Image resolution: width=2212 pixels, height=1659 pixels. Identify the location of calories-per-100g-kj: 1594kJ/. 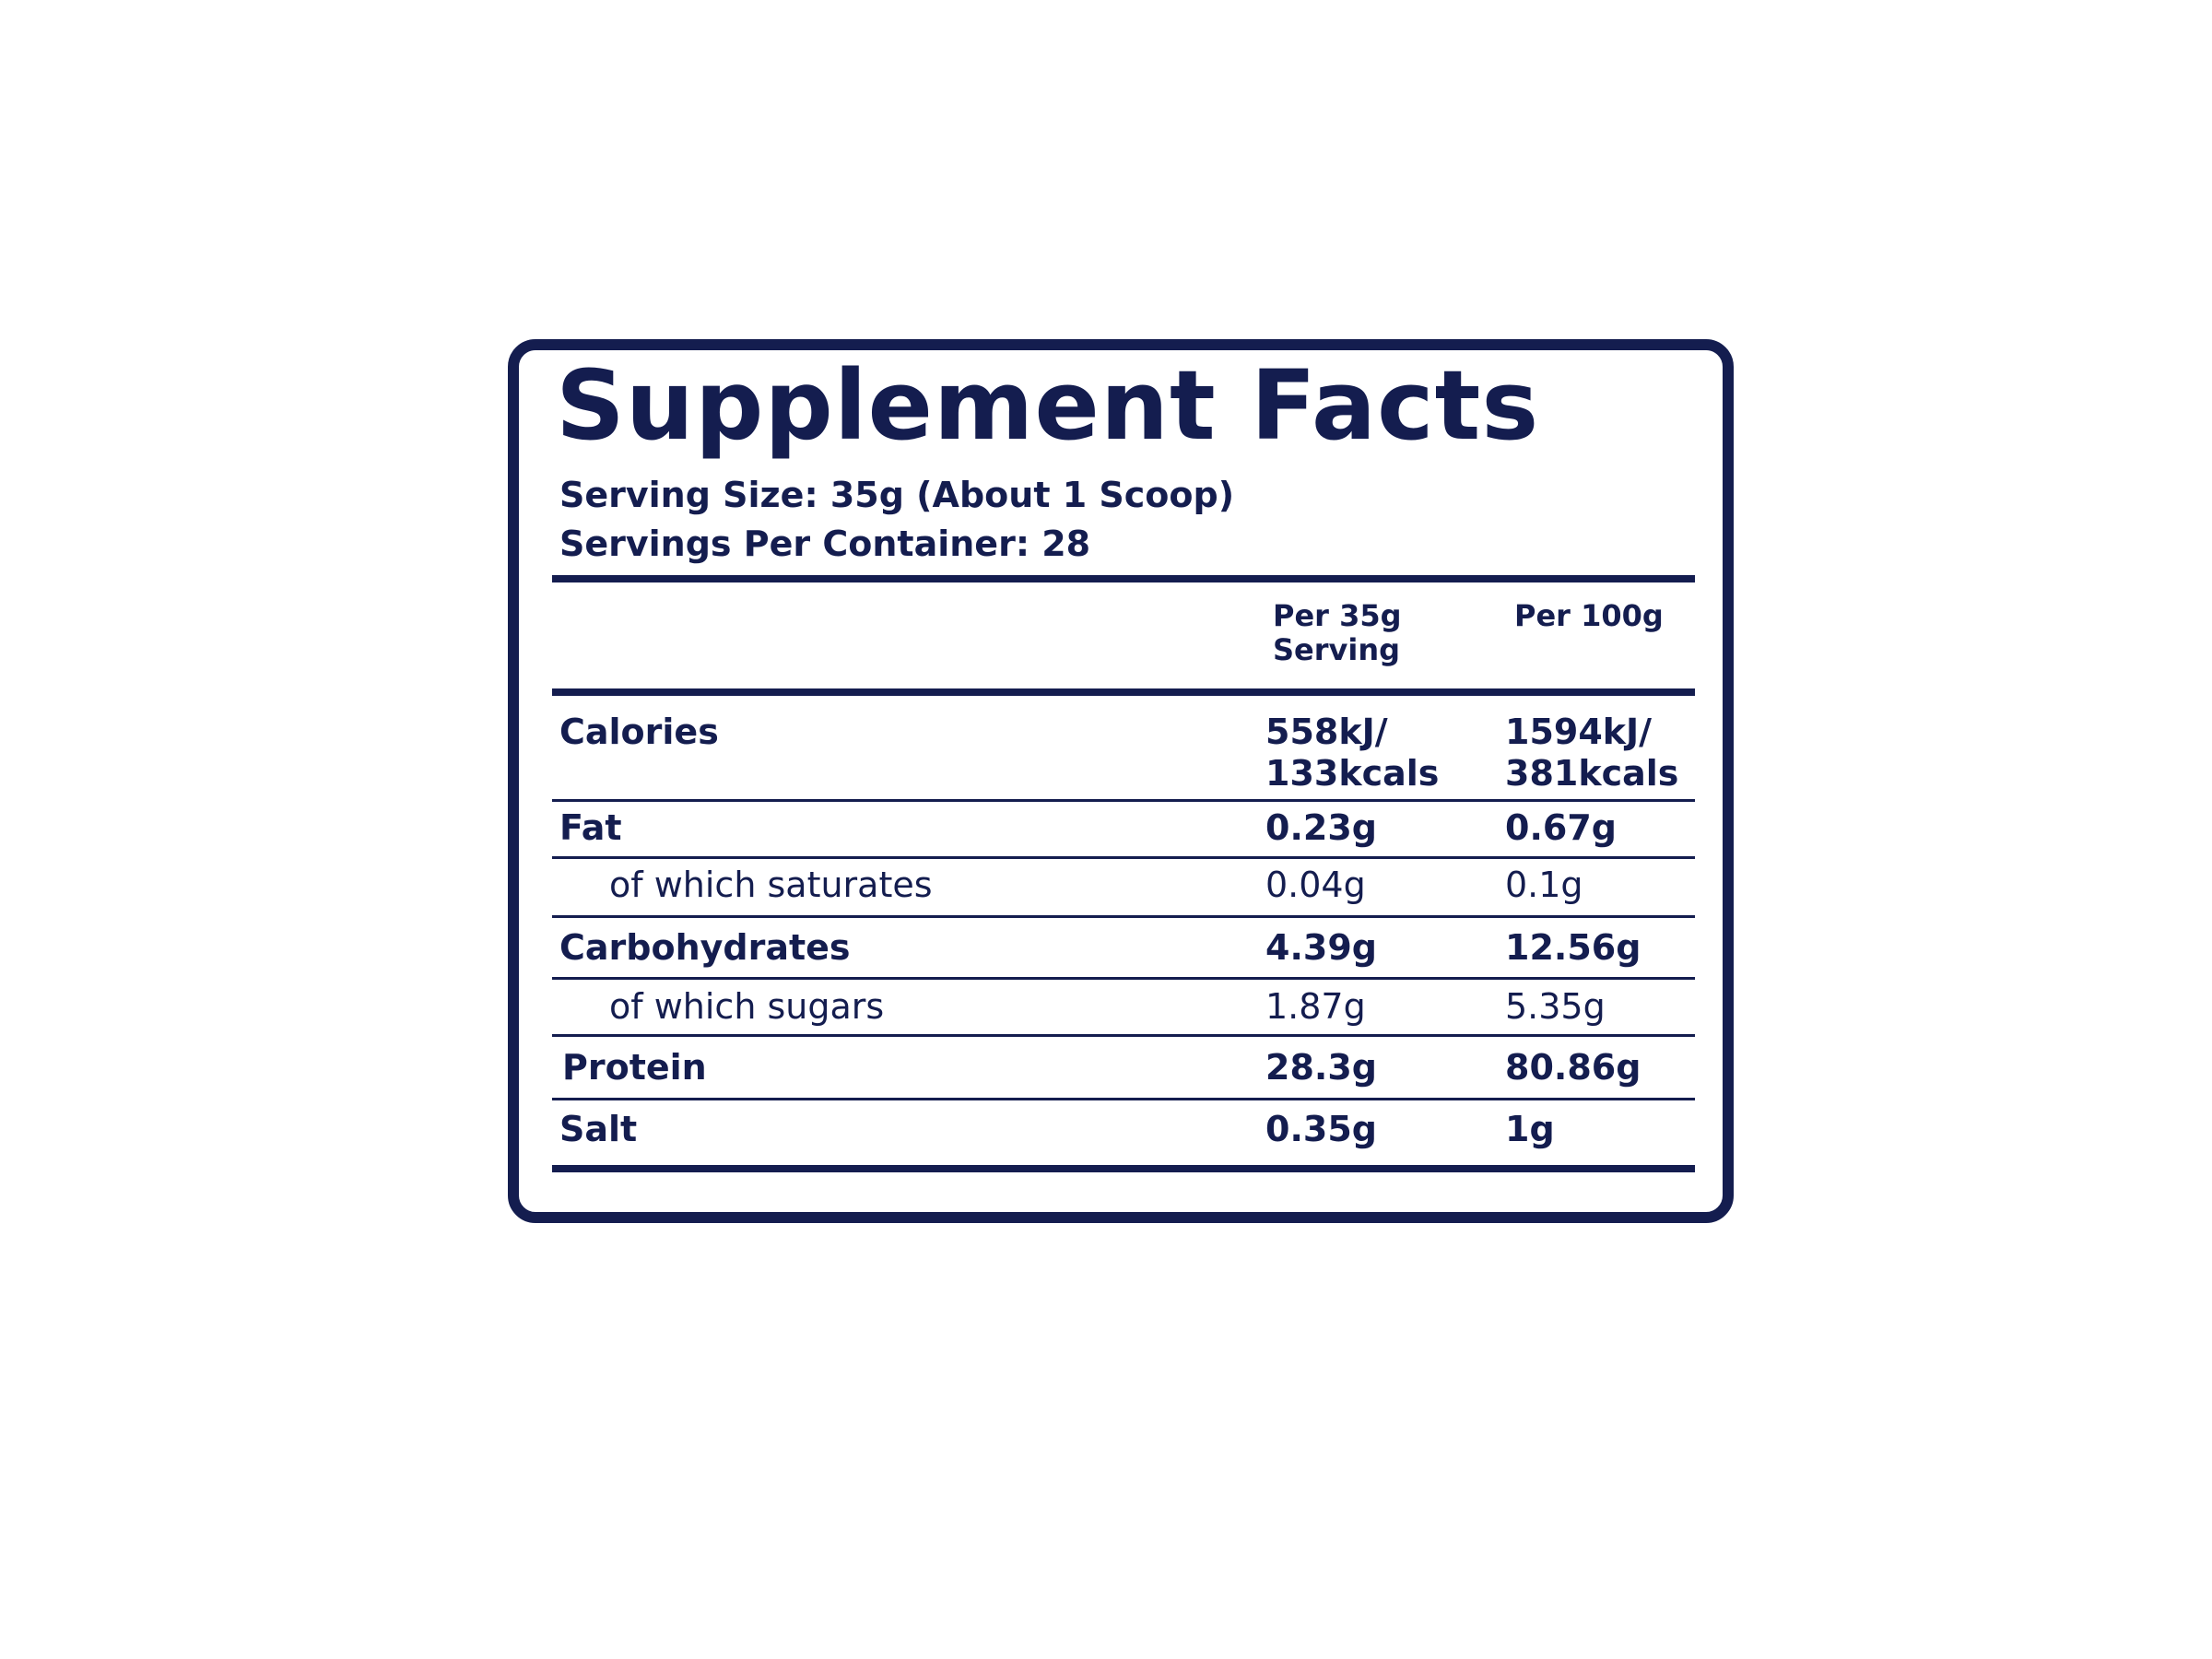
(1579, 732).